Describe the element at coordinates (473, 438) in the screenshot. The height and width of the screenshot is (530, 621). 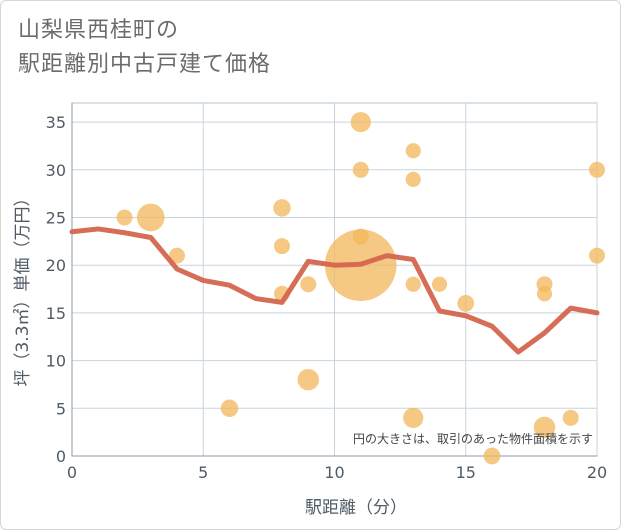
I see `bubble-size-note: 円の大きさは、取引のあった物件面積を示す` at that location.